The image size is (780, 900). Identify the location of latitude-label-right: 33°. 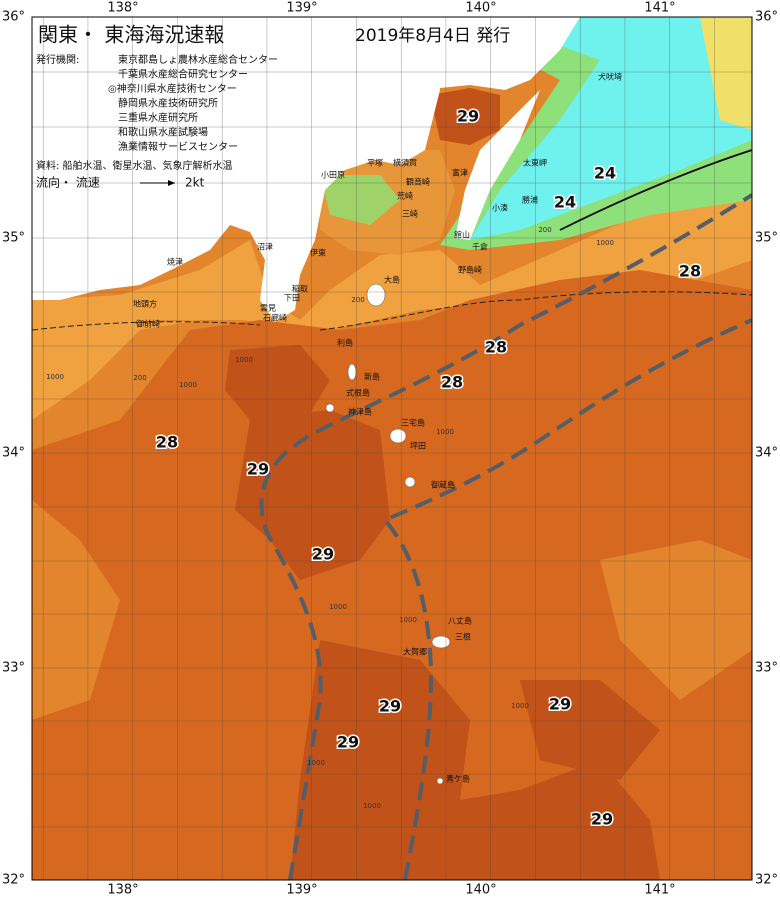
(766, 668).